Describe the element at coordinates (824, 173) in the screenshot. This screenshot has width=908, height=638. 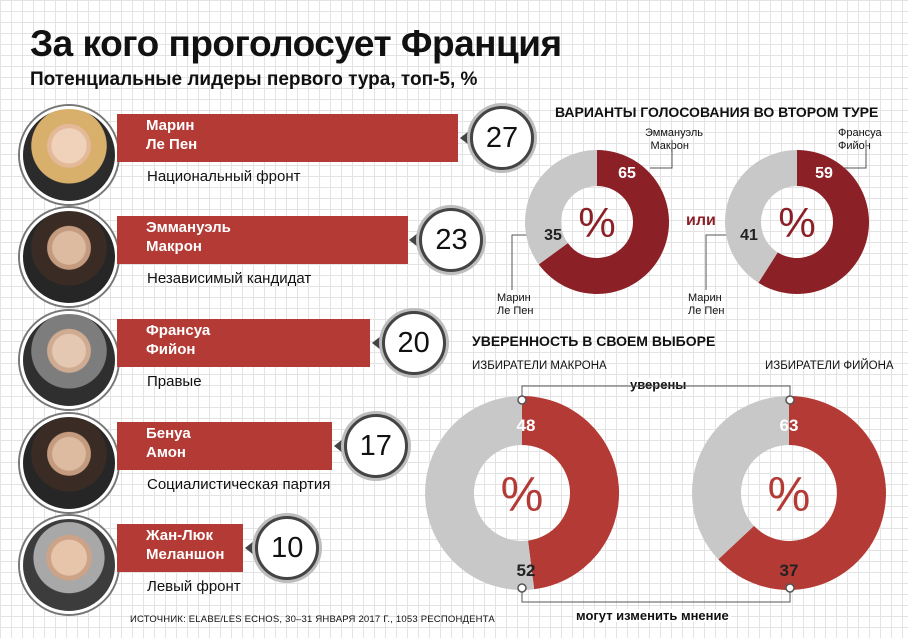
I see `donut-value-main: 59` at that location.